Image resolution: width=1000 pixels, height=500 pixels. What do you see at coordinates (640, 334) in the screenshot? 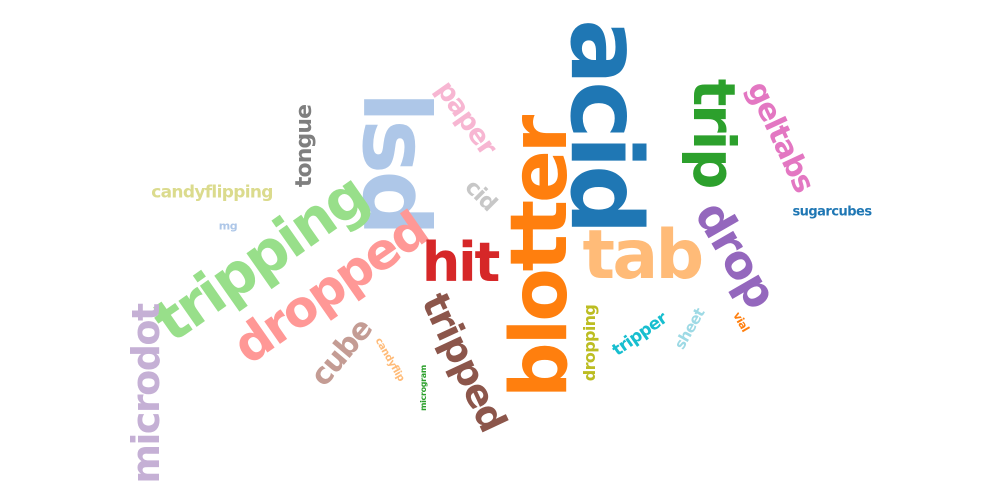
I see `word-tripper: tripper` at bounding box center [640, 334].